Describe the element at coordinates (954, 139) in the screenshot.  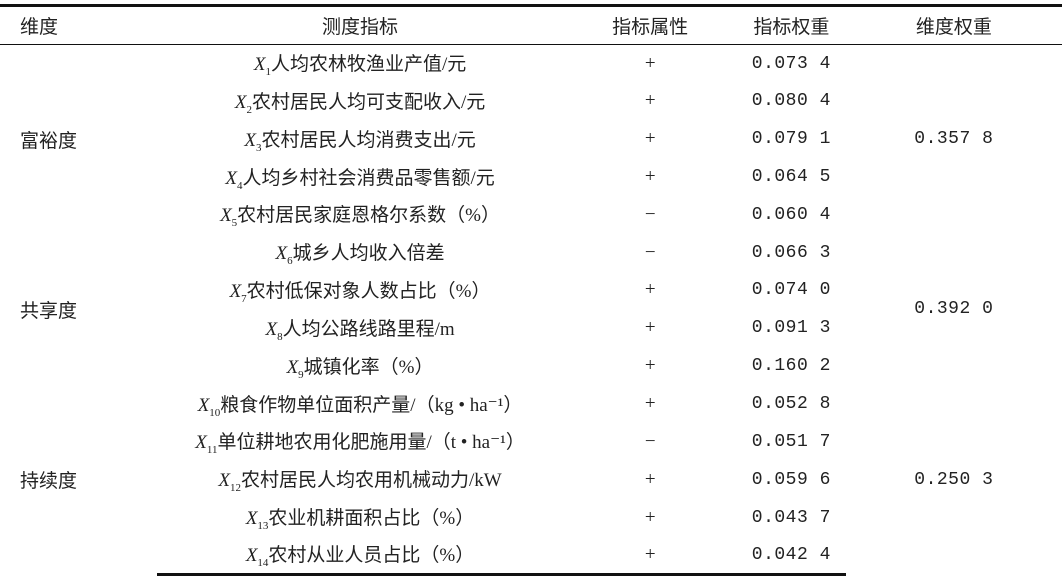
I see `dimension-weight-cell: 0.357 8` at that location.